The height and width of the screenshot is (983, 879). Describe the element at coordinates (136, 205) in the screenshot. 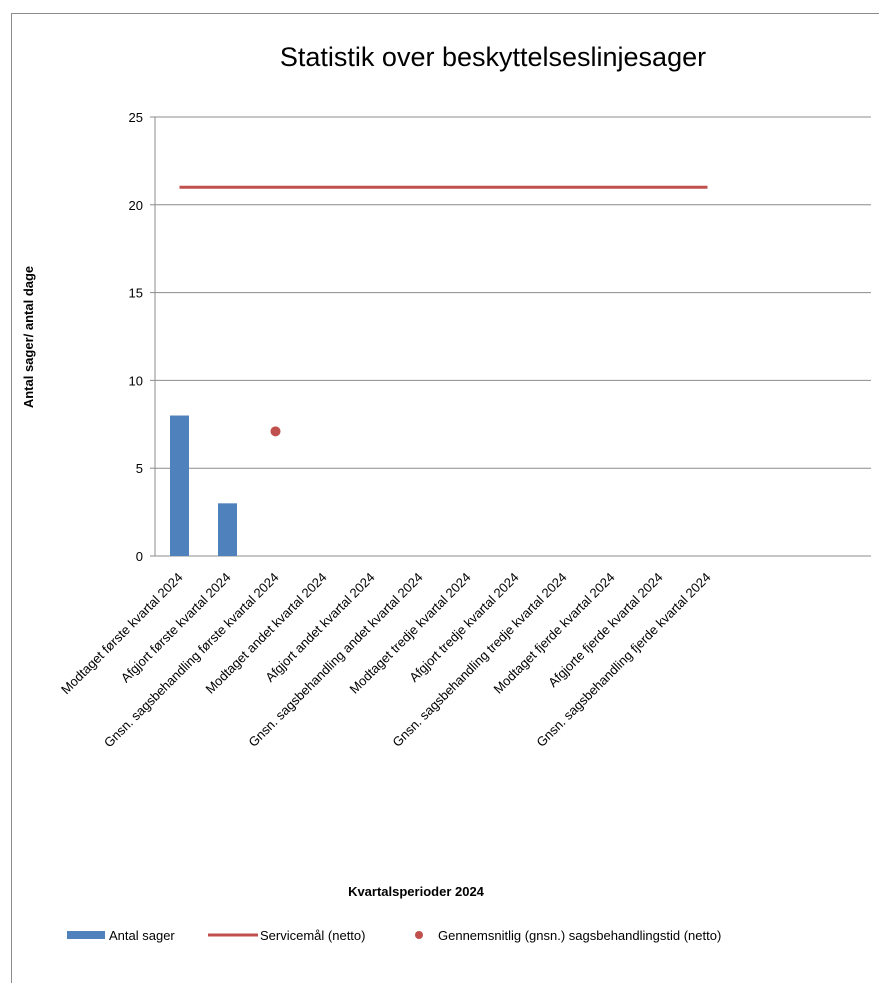

I see `y-tick-label: 20` at that location.